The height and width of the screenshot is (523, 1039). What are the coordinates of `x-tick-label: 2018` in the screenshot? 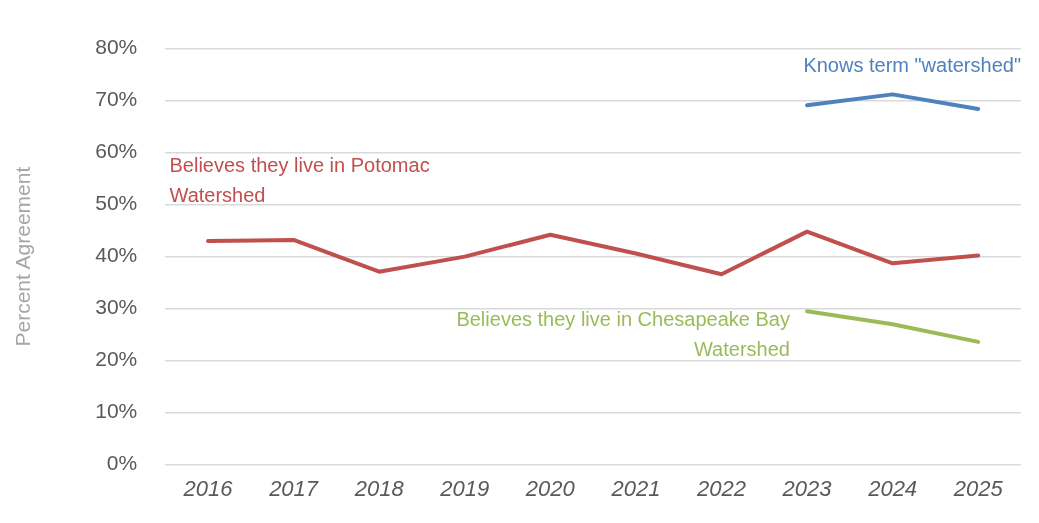 It's located at (379, 488).